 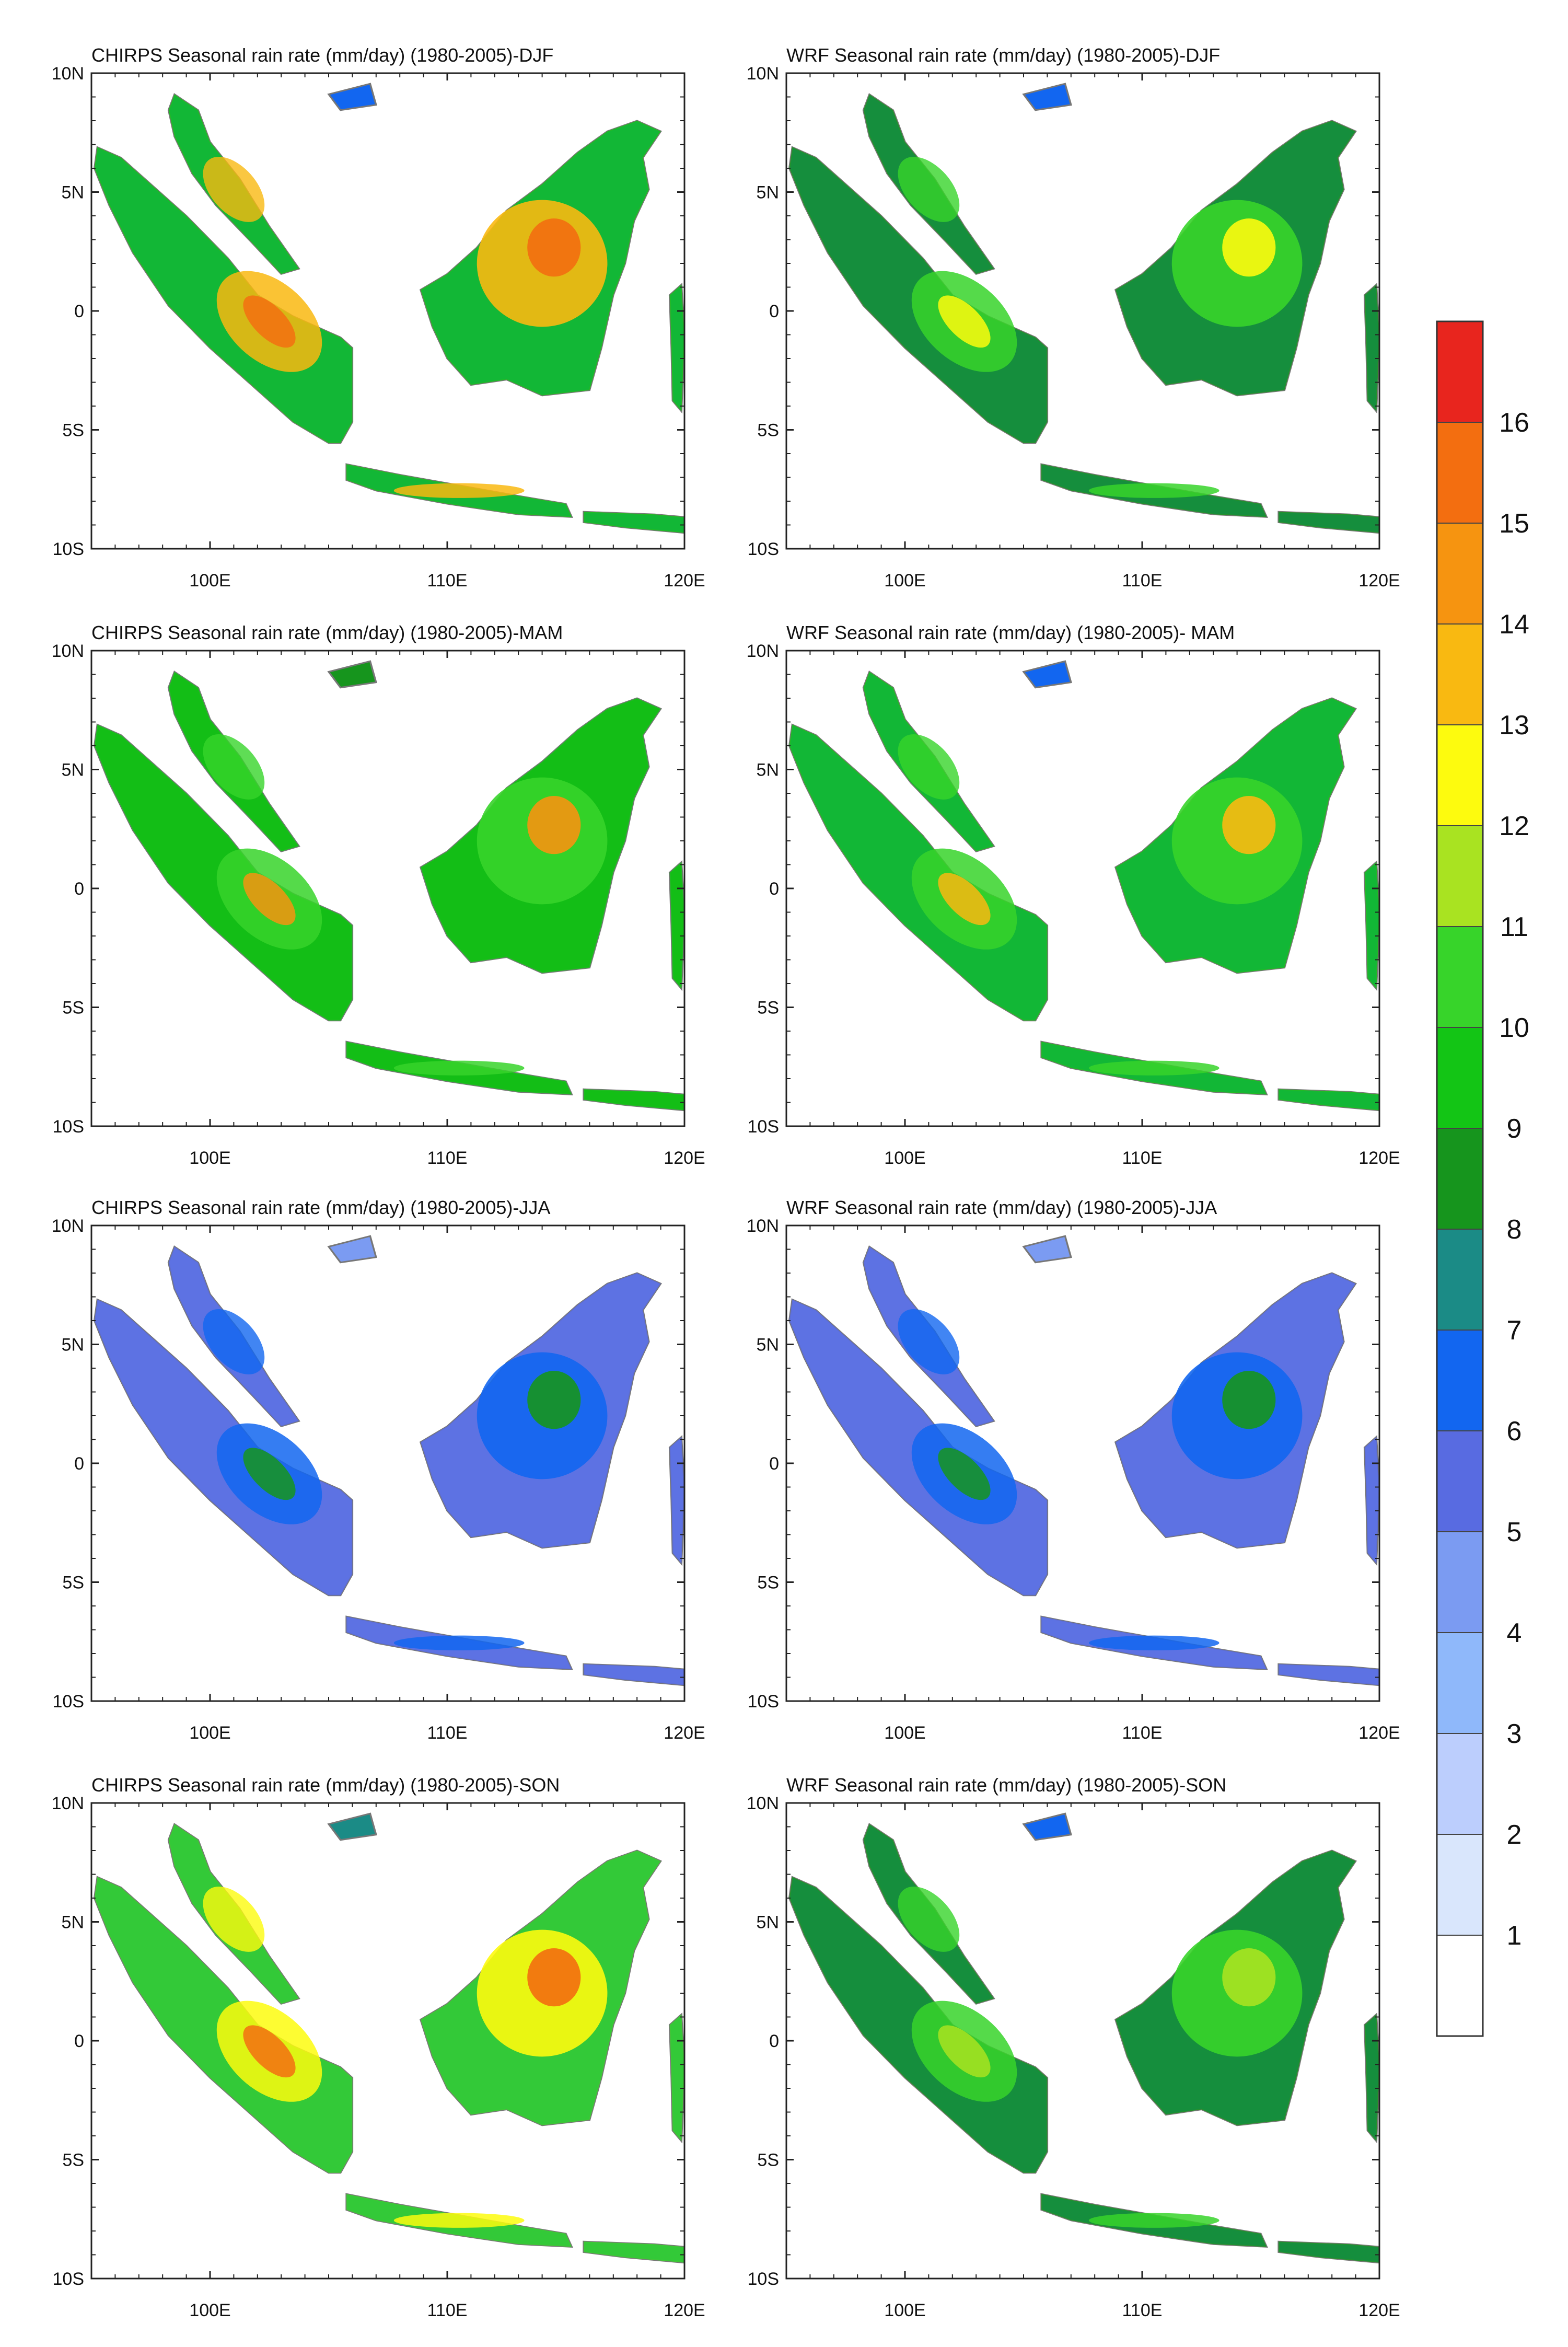 What do you see at coordinates (1514, 826) in the screenshot?
I see `colorbar-label: 12` at bounding box center [1514, 826].